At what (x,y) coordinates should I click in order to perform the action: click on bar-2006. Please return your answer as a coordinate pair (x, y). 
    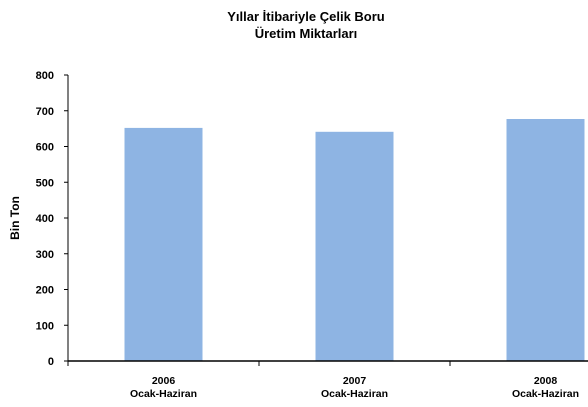
    Looking at the image, I should click on (163, 244).